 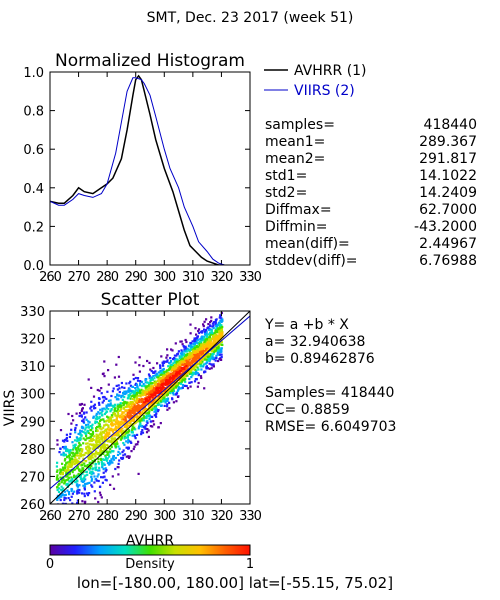 What do you see at coordinates (448, 176) in the screenshot?
I see `stat-value-std1: 14.1022` at bounding box center [448, 176].